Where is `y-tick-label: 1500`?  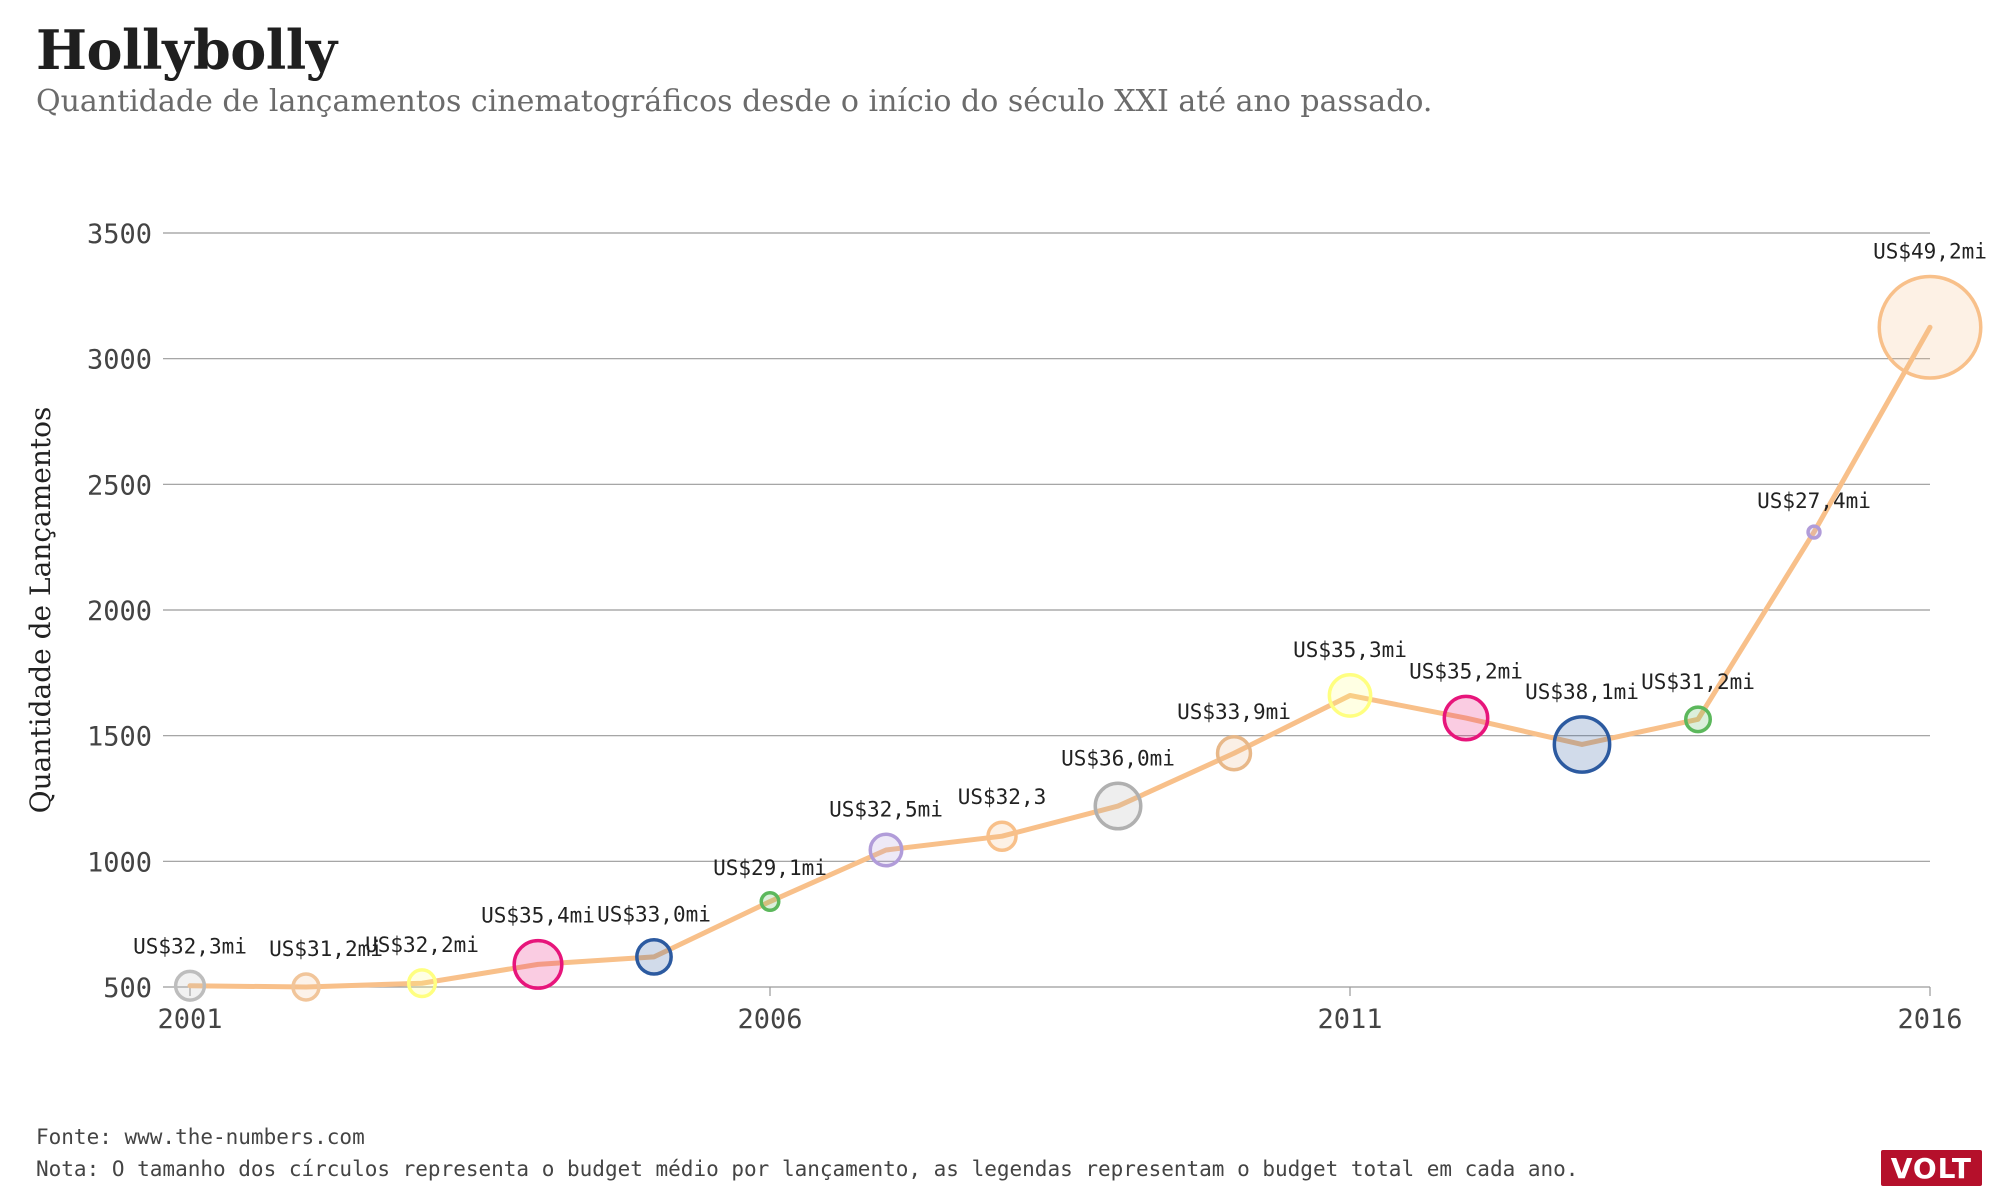 y-tick-label: 1500 is located at coordinates (119, 737).